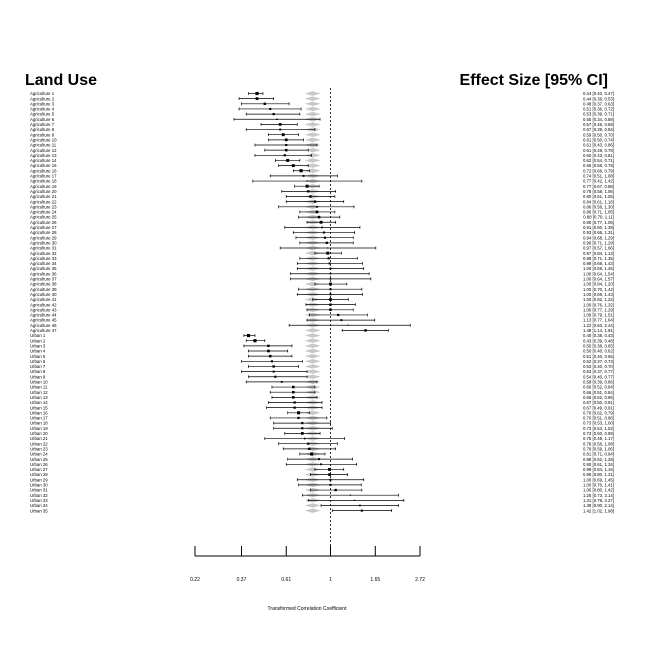 This screenshot has height=645, width=645. I want to click on study-label: Agriculture 12, so click(43, 150).